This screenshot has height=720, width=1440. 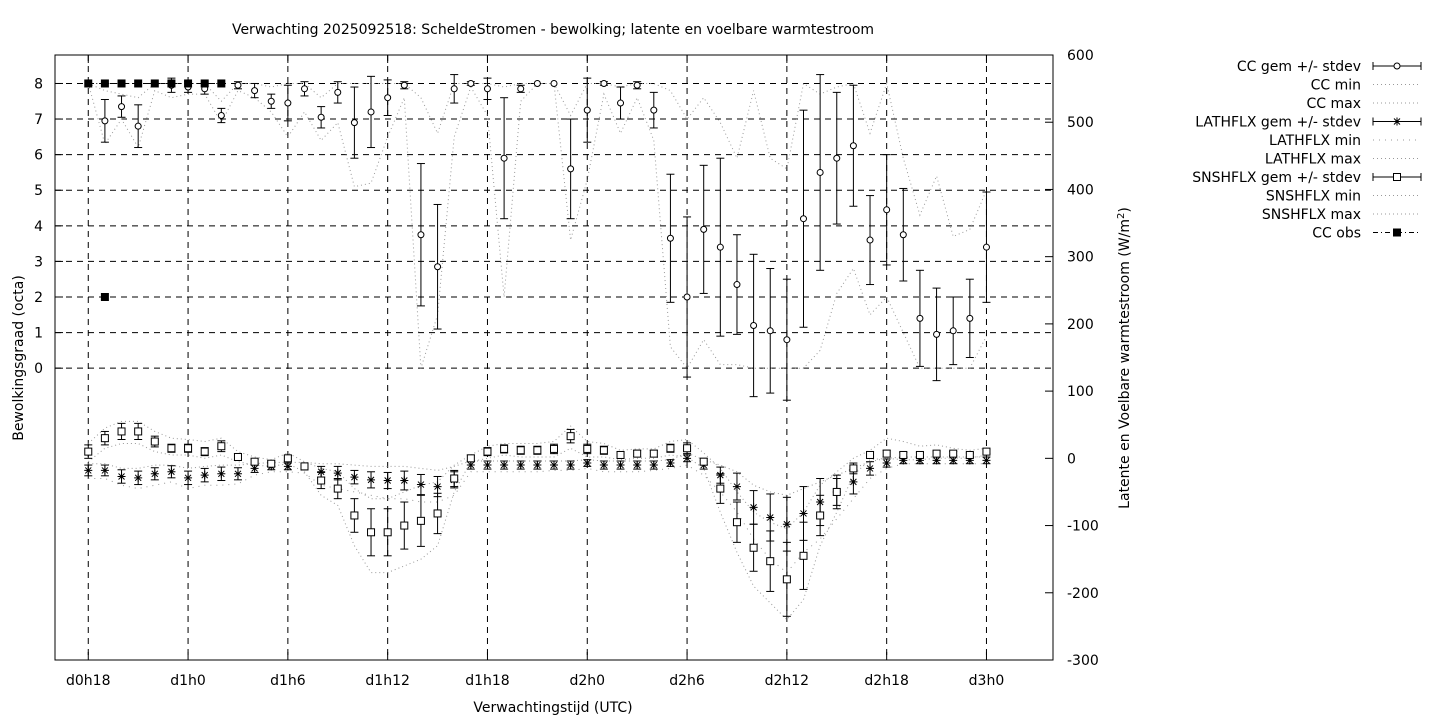 I want to click on x-axis-label: Verwachtingstijd (UTC), so click(x=552, y=708).